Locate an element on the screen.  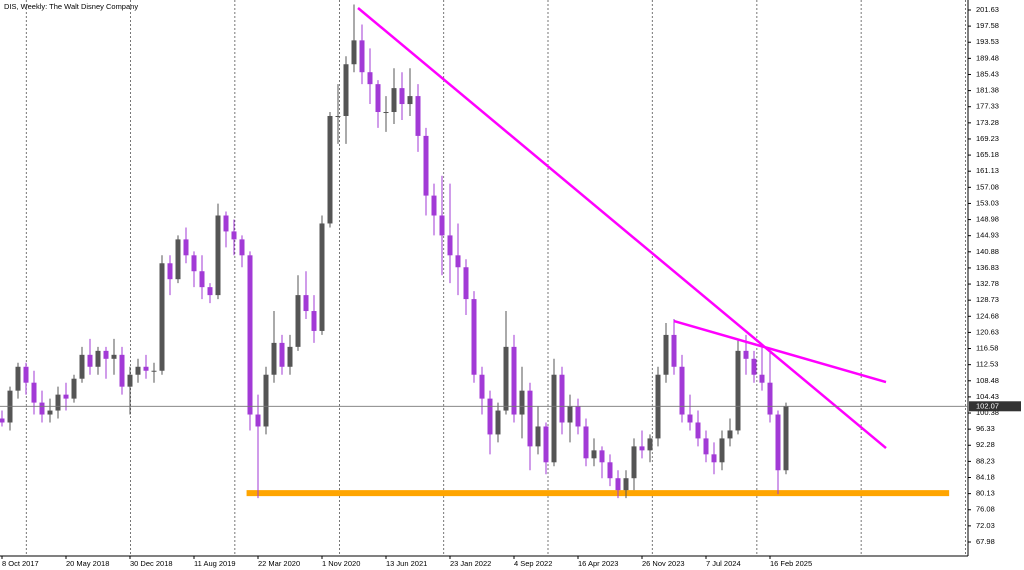
y-tick-label: 96.33 is located at coordinates (985, 428).